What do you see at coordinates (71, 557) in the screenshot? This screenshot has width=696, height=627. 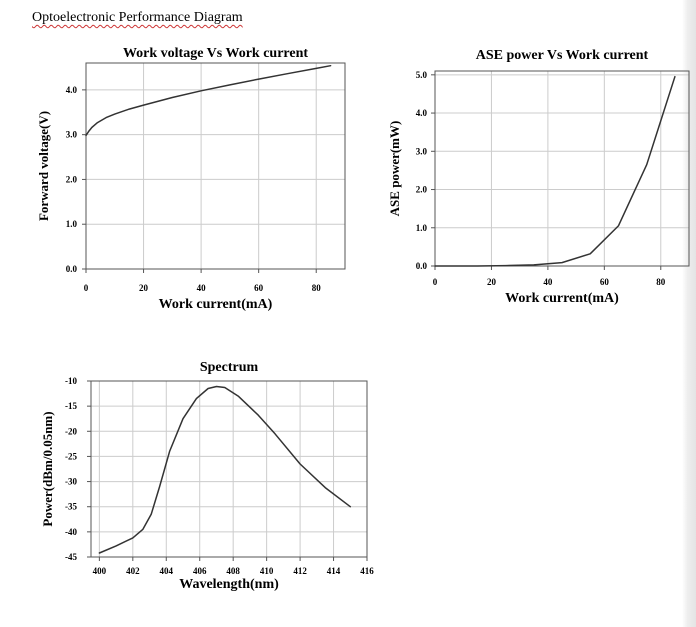 I see `spectrum-y-tick-label: -45` at bounding box center [71, 557].